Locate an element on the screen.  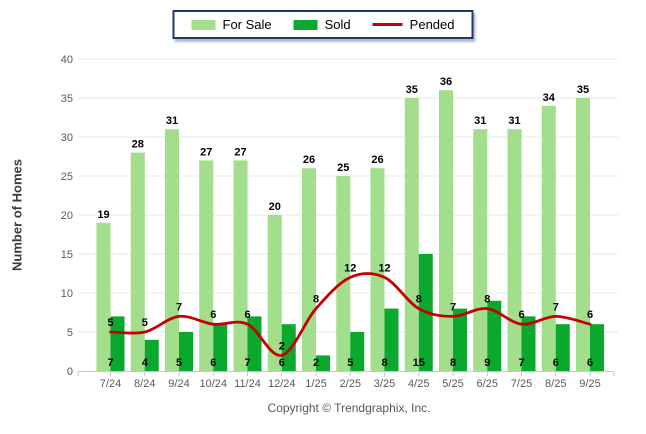
bar-for-sale-4/25 is located at coordinates (411, 234).